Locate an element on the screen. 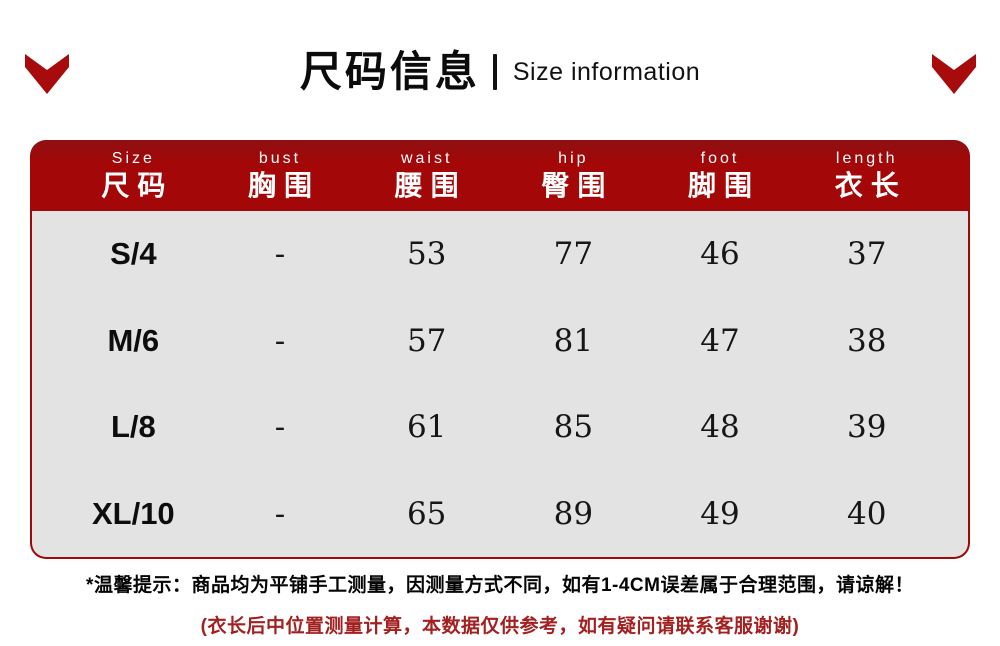  column-header-bust: bust 胸围 is located at coordinates (280, 175).